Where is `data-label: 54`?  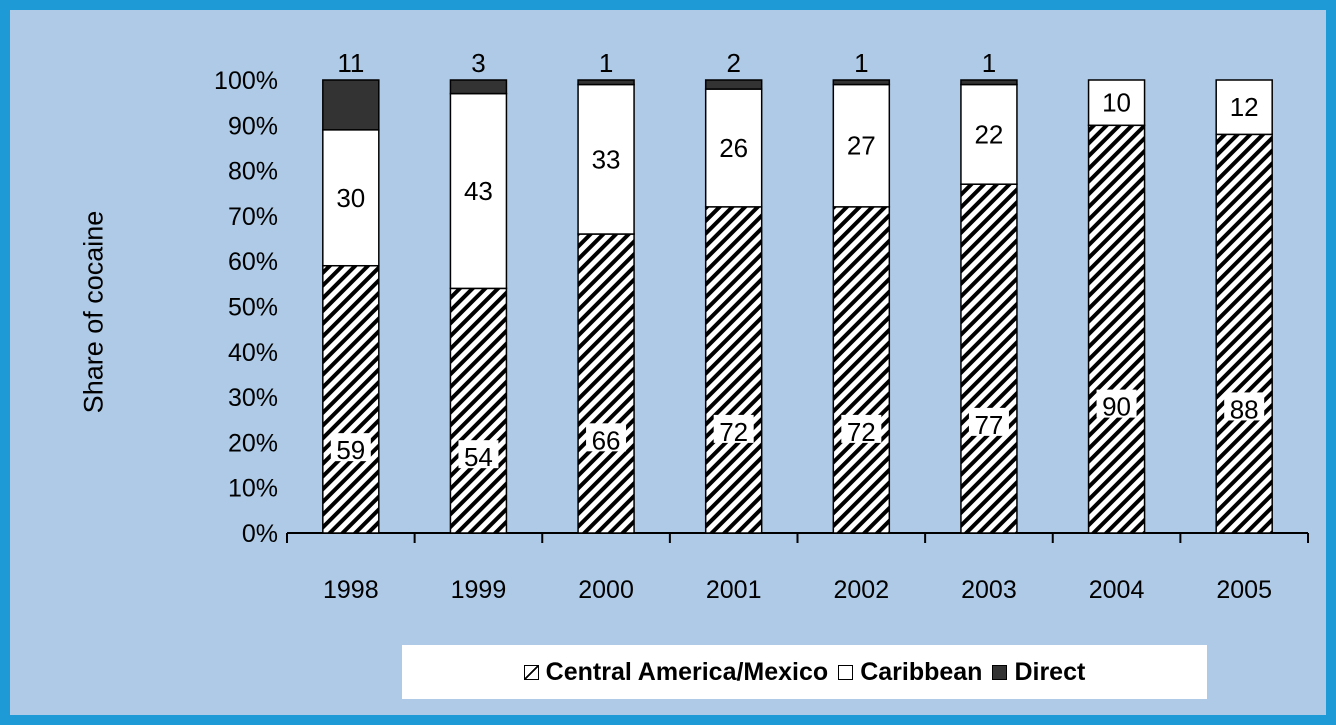
data-label: 54 is located at coordinates (478, 457).